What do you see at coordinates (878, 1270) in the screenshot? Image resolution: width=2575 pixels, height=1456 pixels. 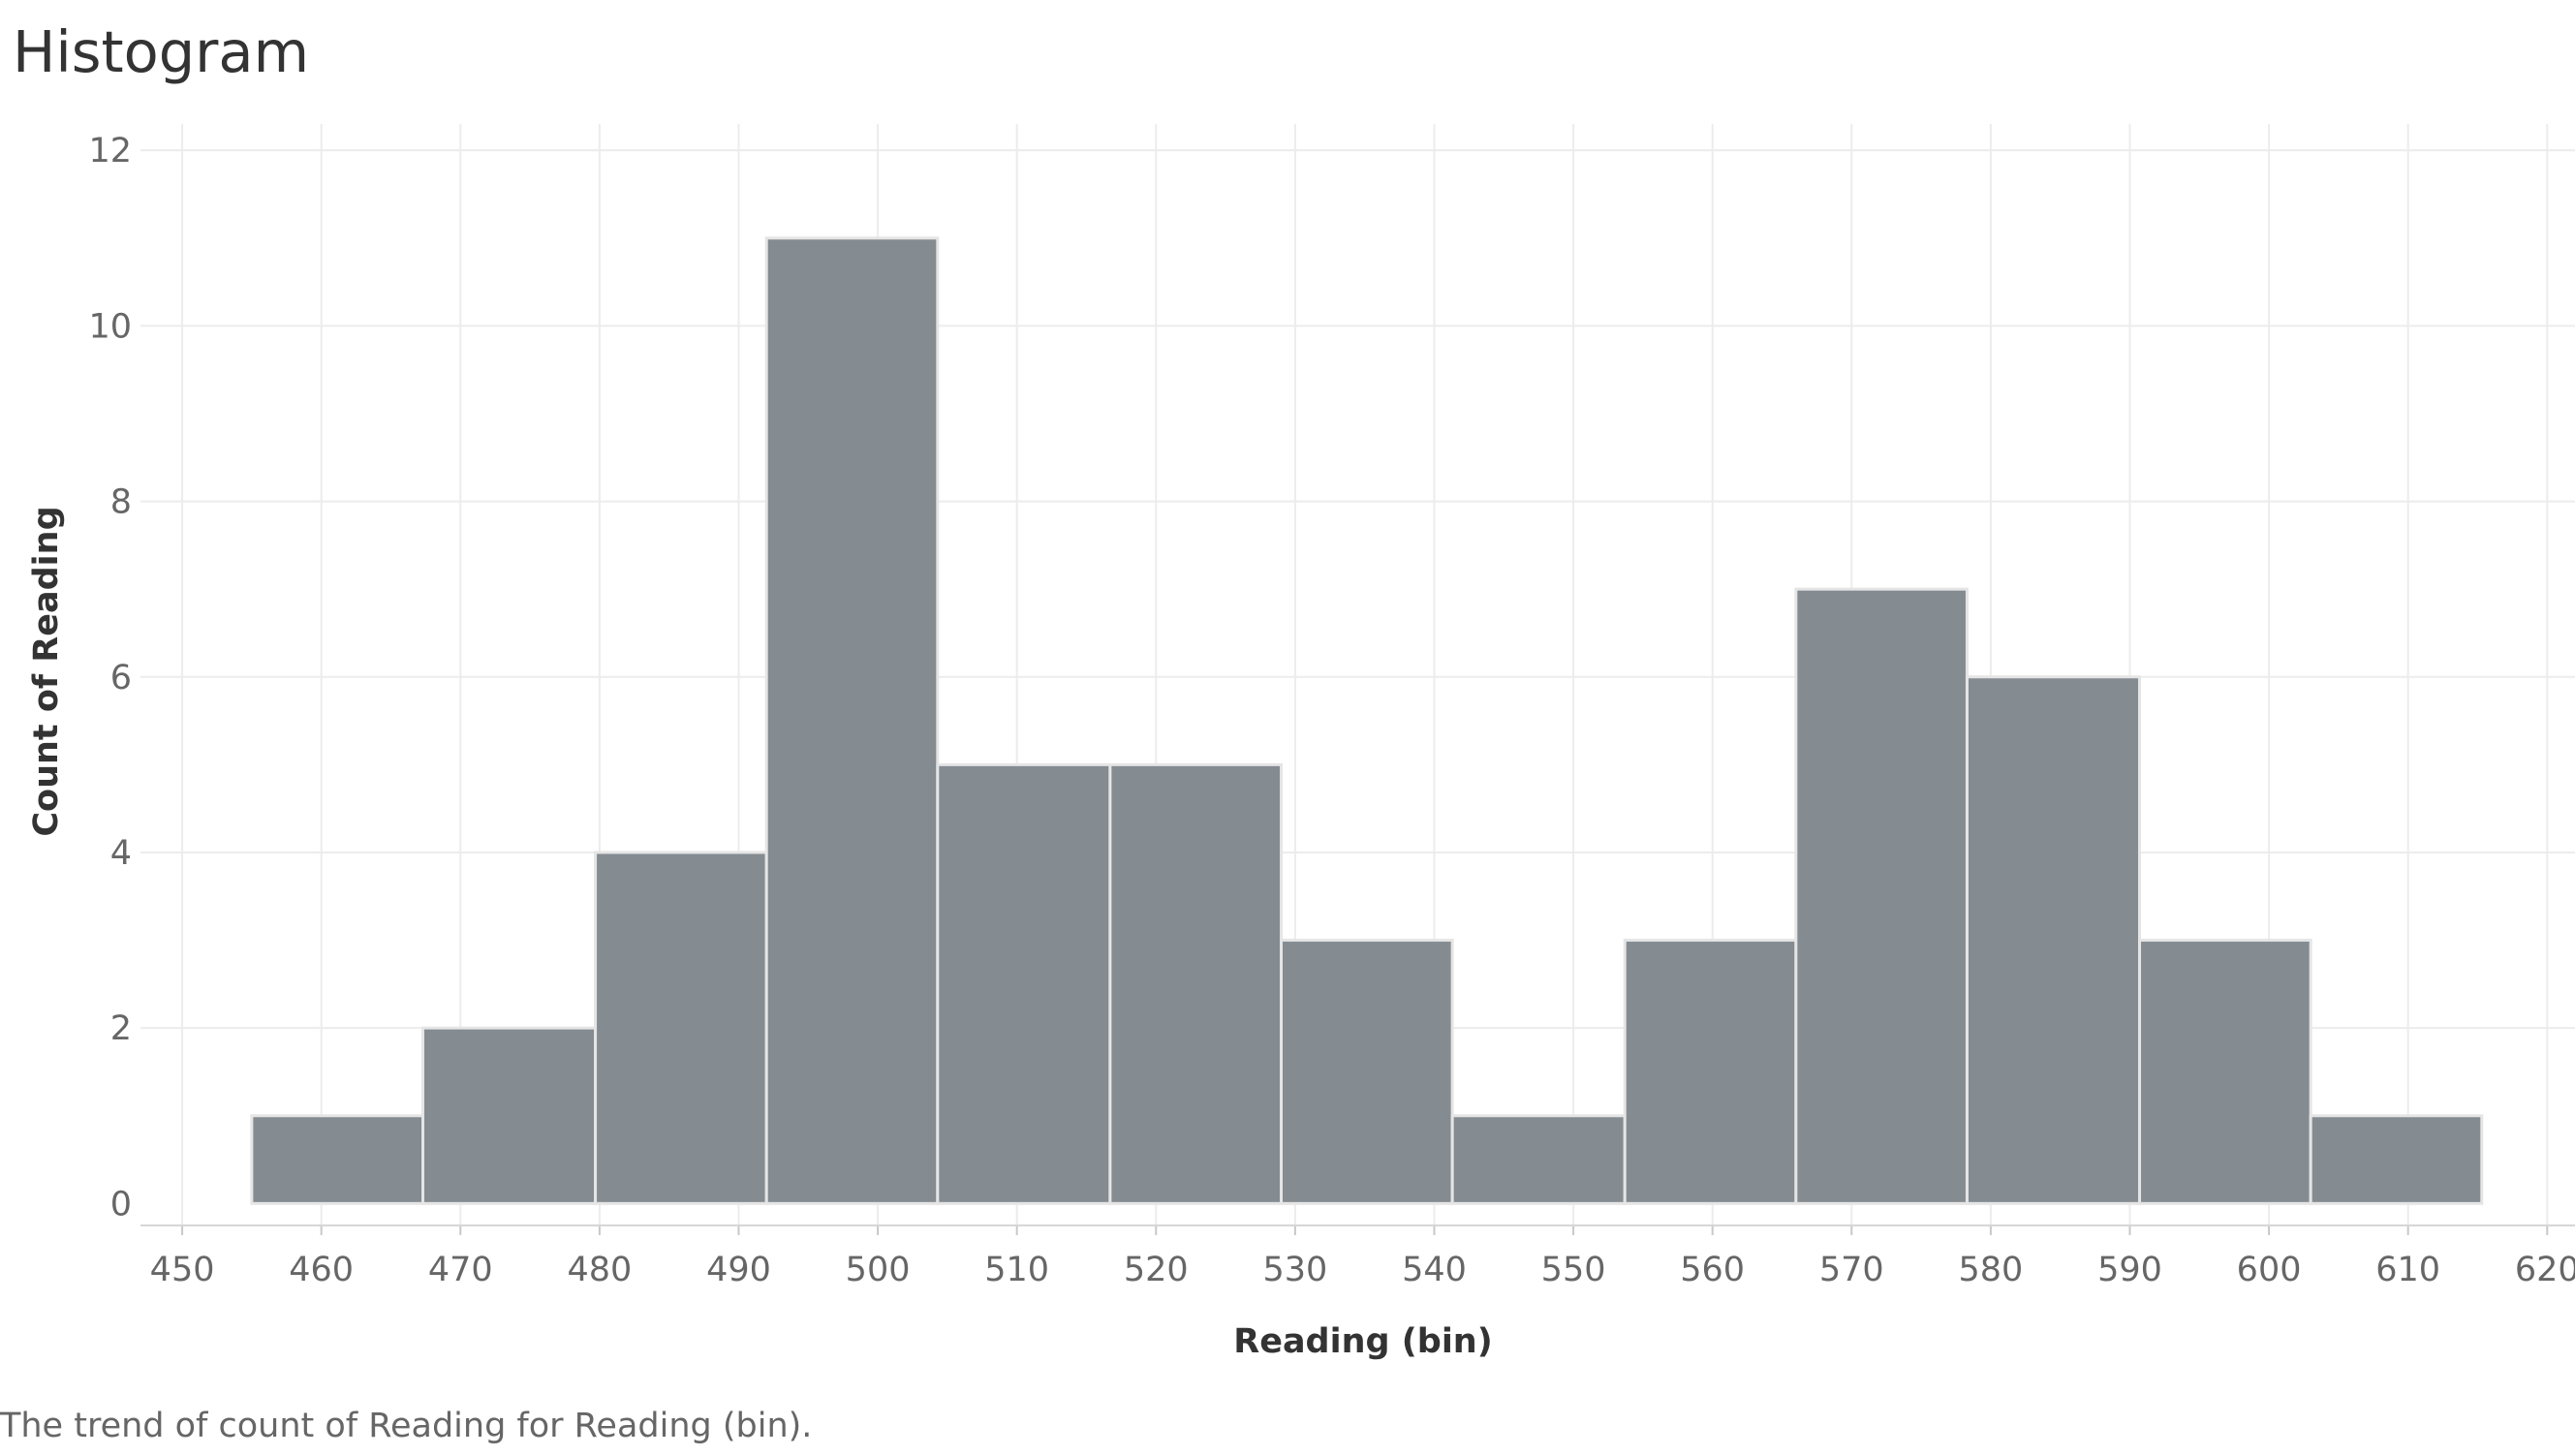 I see `x-tick-label-500: 500` at bounding box center [878, 1270].